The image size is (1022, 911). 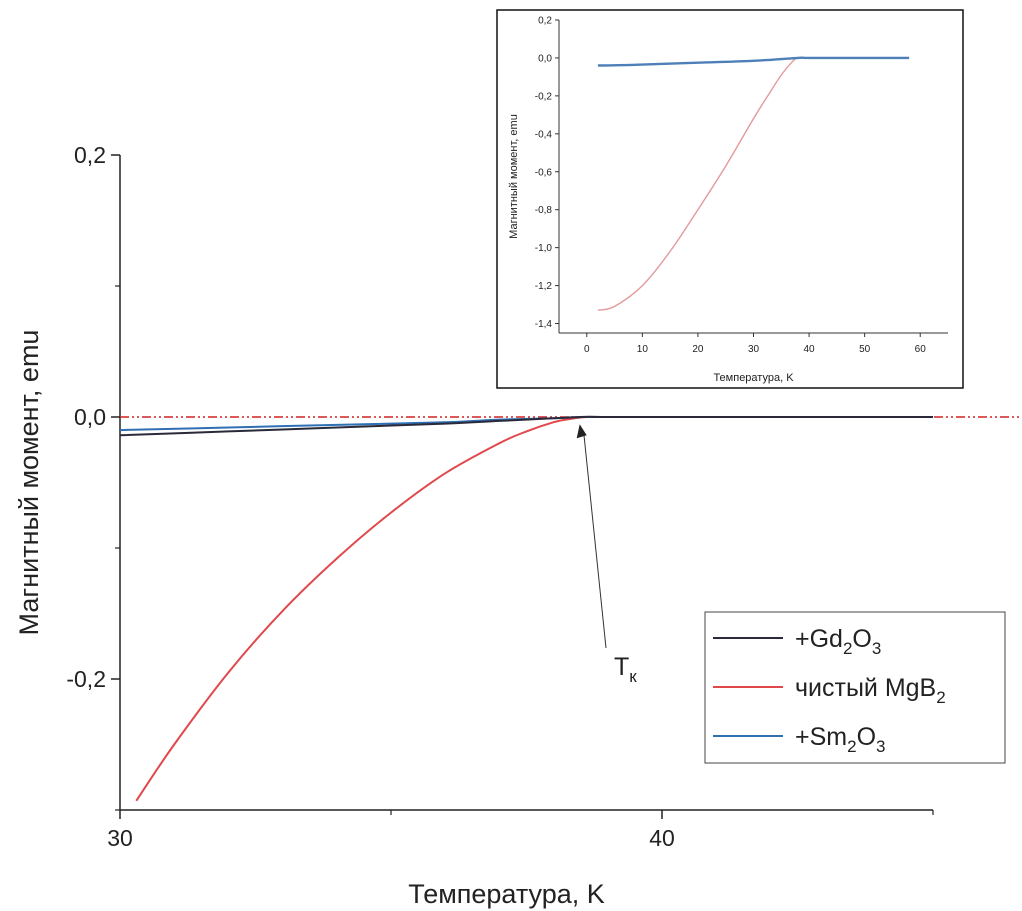 I want to click on legend-entry-label: +Sm2O3, so click(x=840, y=739).